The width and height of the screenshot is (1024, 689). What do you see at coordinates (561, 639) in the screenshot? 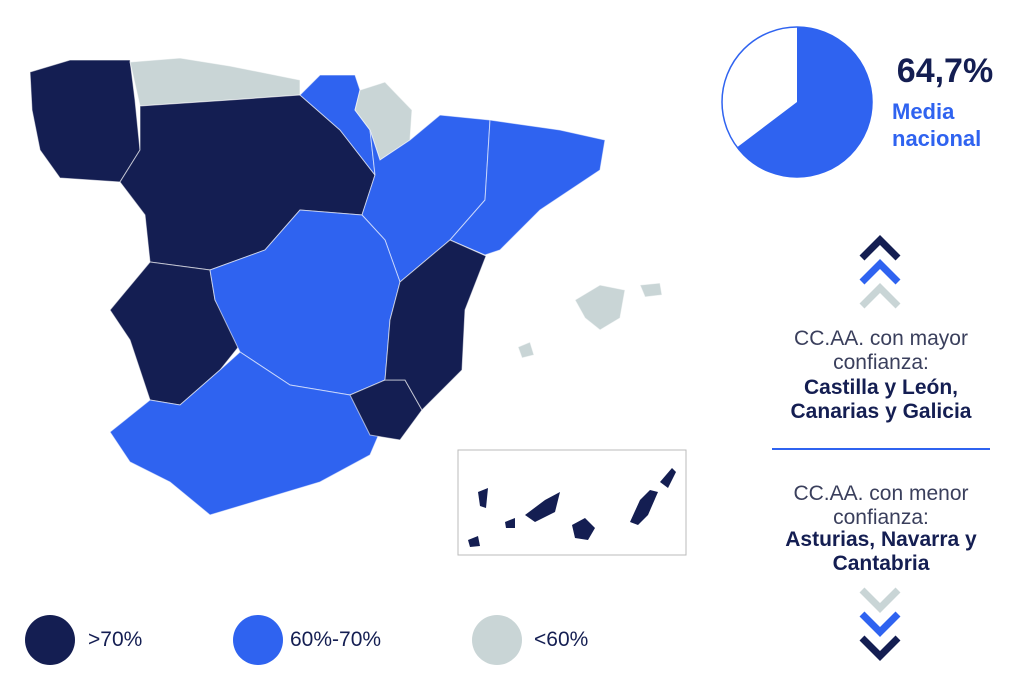
I see `legend-label: <60%` at bounding box center [561, 639].